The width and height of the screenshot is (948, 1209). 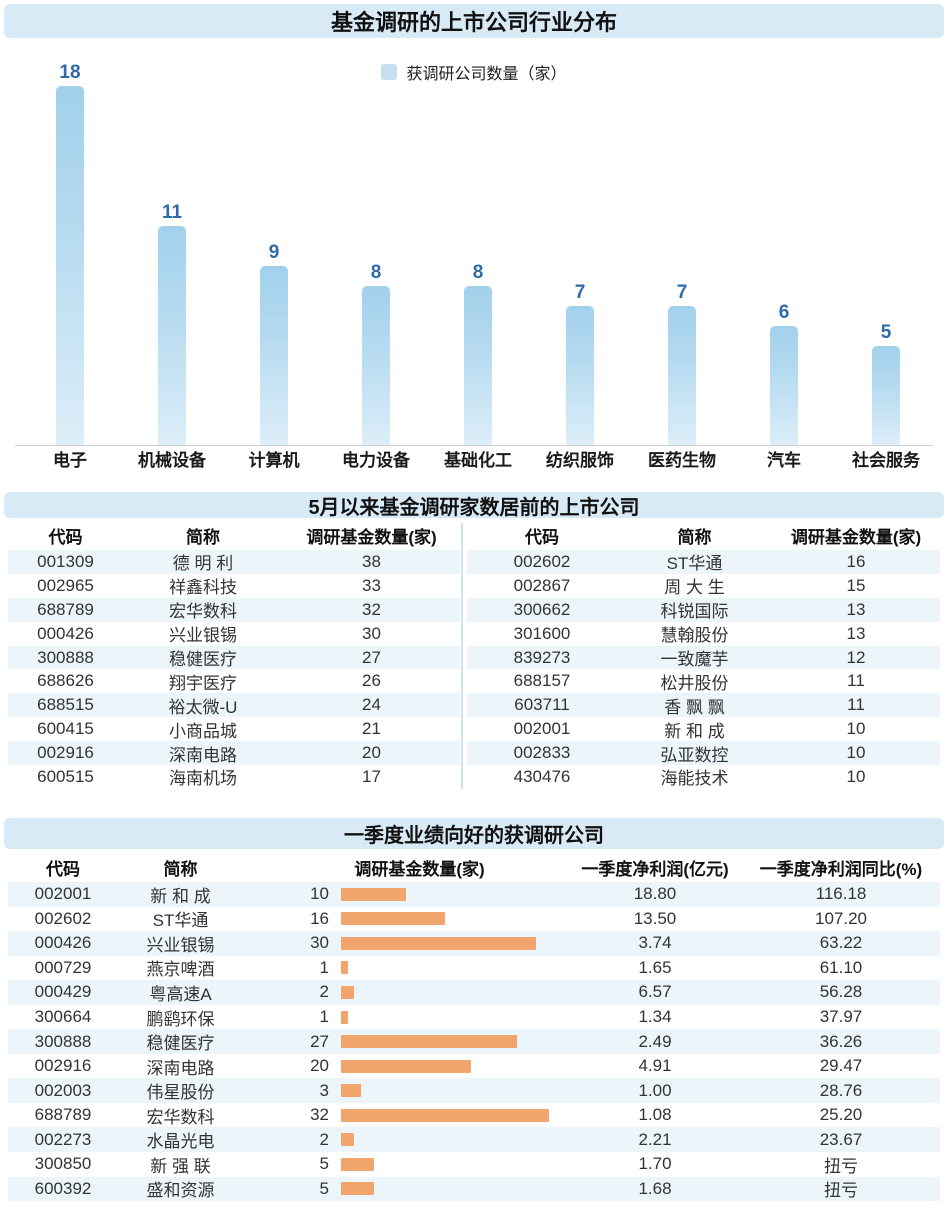 What do you see at coordinates (180, 970) in the screenshot?
I see `cell-name: 燕京啤酒` at bounding box center [180, 970].